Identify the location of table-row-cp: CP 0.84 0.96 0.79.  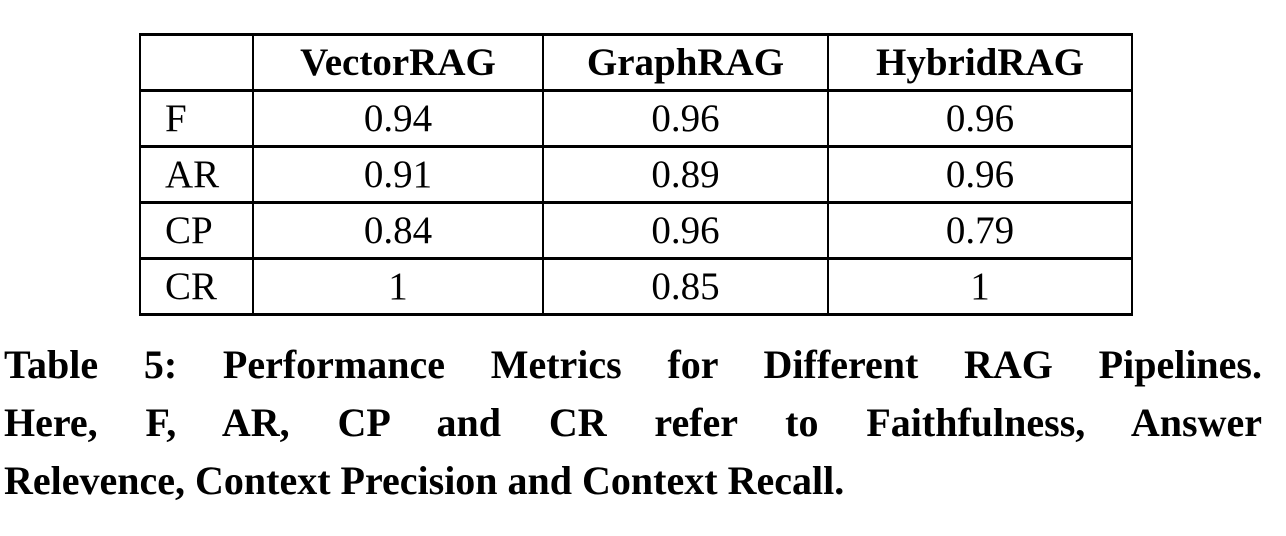
(636, 230).